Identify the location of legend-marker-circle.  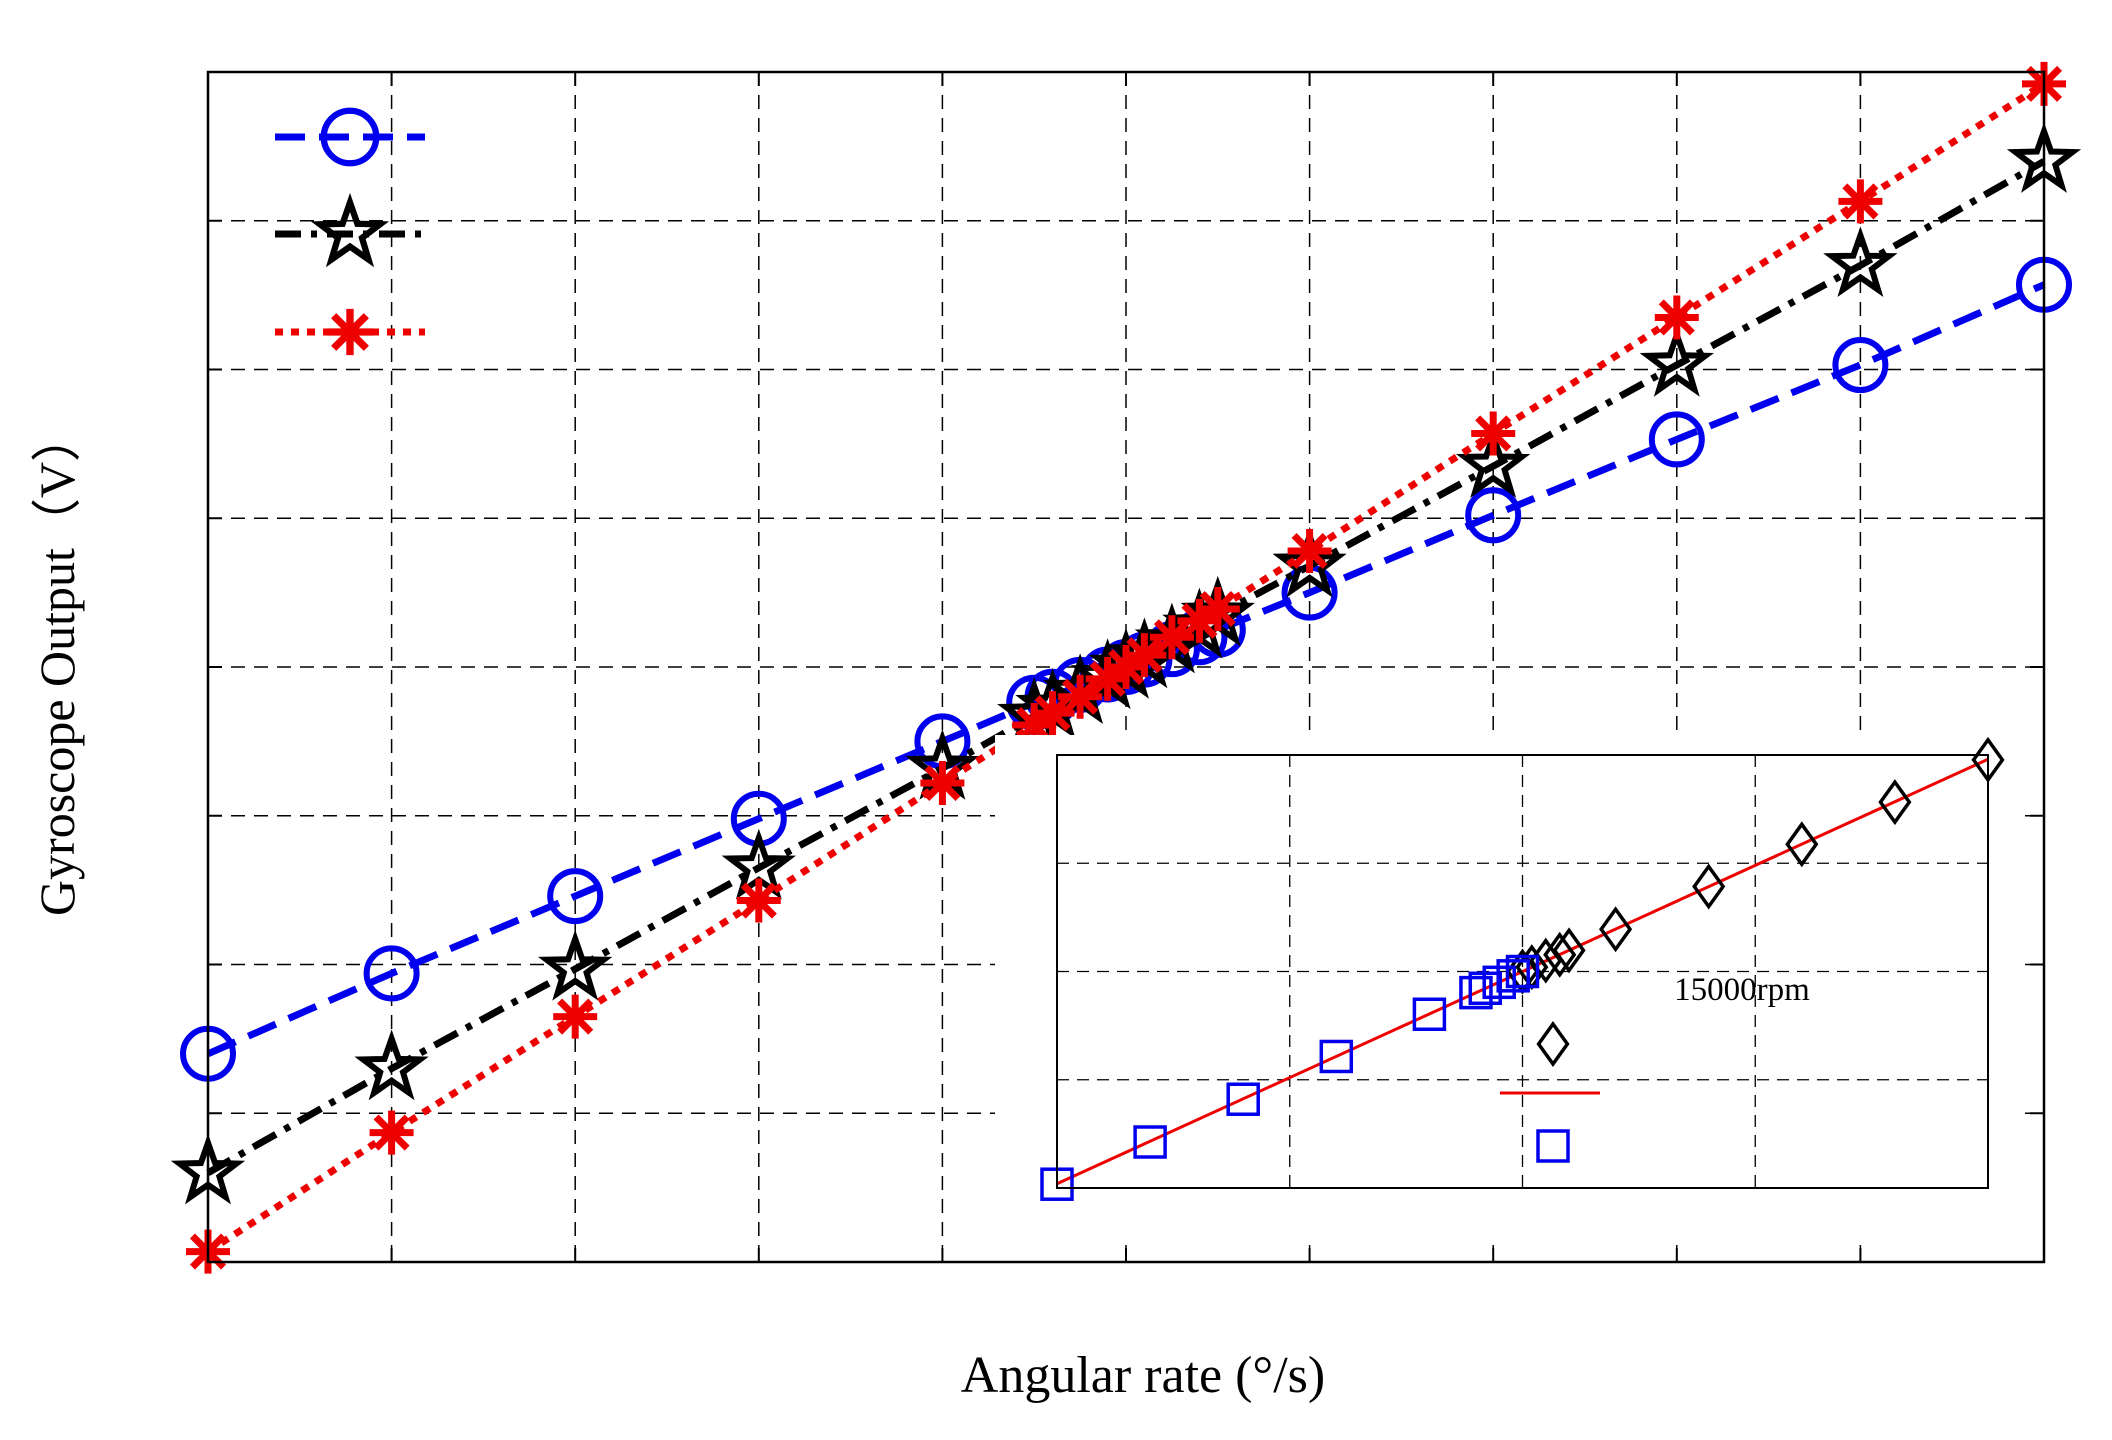
(350, 137).